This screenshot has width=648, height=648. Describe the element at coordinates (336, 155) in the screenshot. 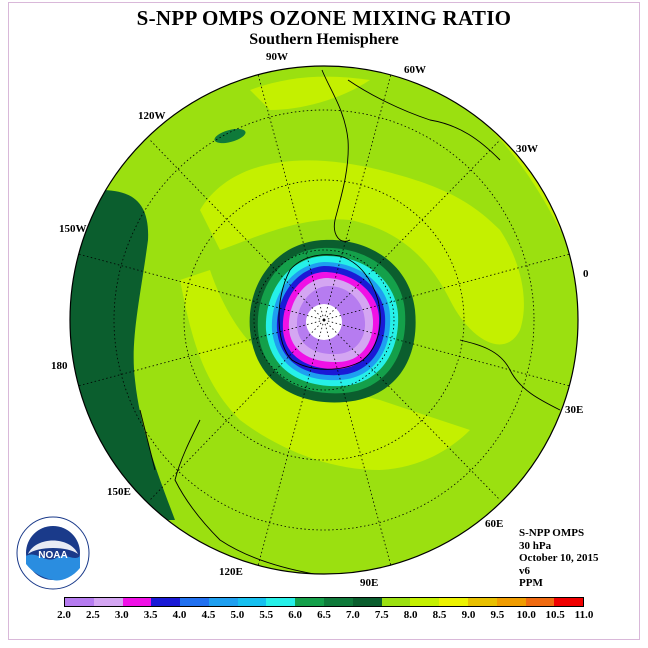

I see `south-america-coast` at that location.